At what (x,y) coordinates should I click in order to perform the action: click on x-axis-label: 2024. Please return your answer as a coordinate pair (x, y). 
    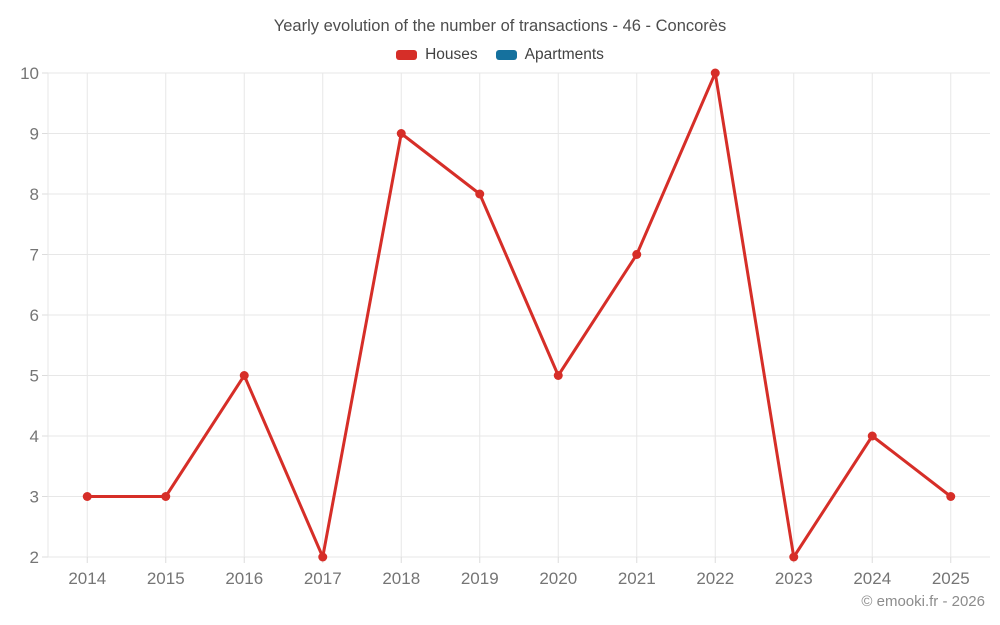
    Looking at the image, I should click on (872, 578).